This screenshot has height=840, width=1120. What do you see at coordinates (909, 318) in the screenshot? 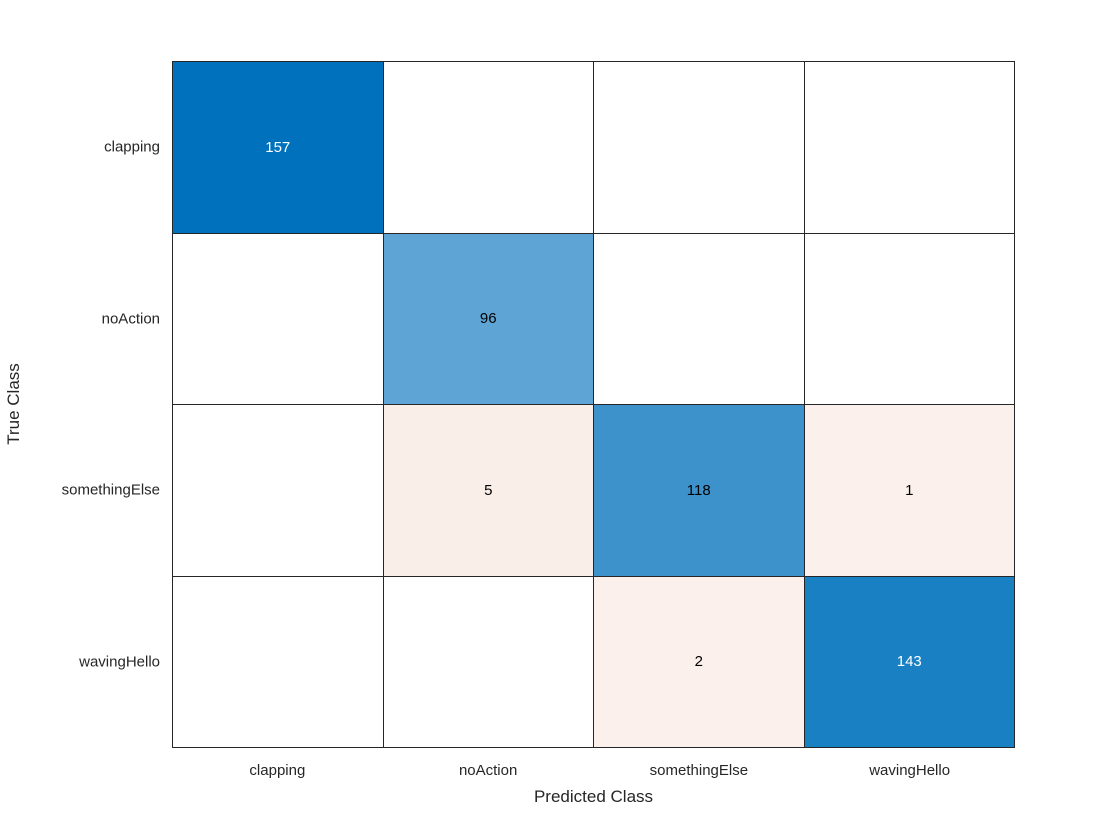
I see `matrix-cell-noAction-wavingHello` at bounding box center [909, 318].